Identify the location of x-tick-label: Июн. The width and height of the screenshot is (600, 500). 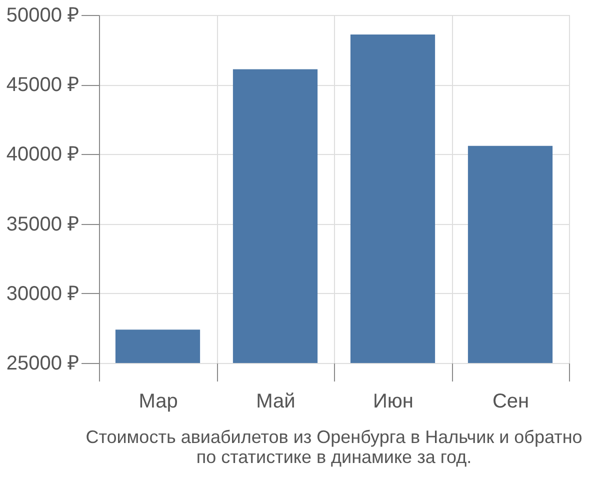
(393, 401).